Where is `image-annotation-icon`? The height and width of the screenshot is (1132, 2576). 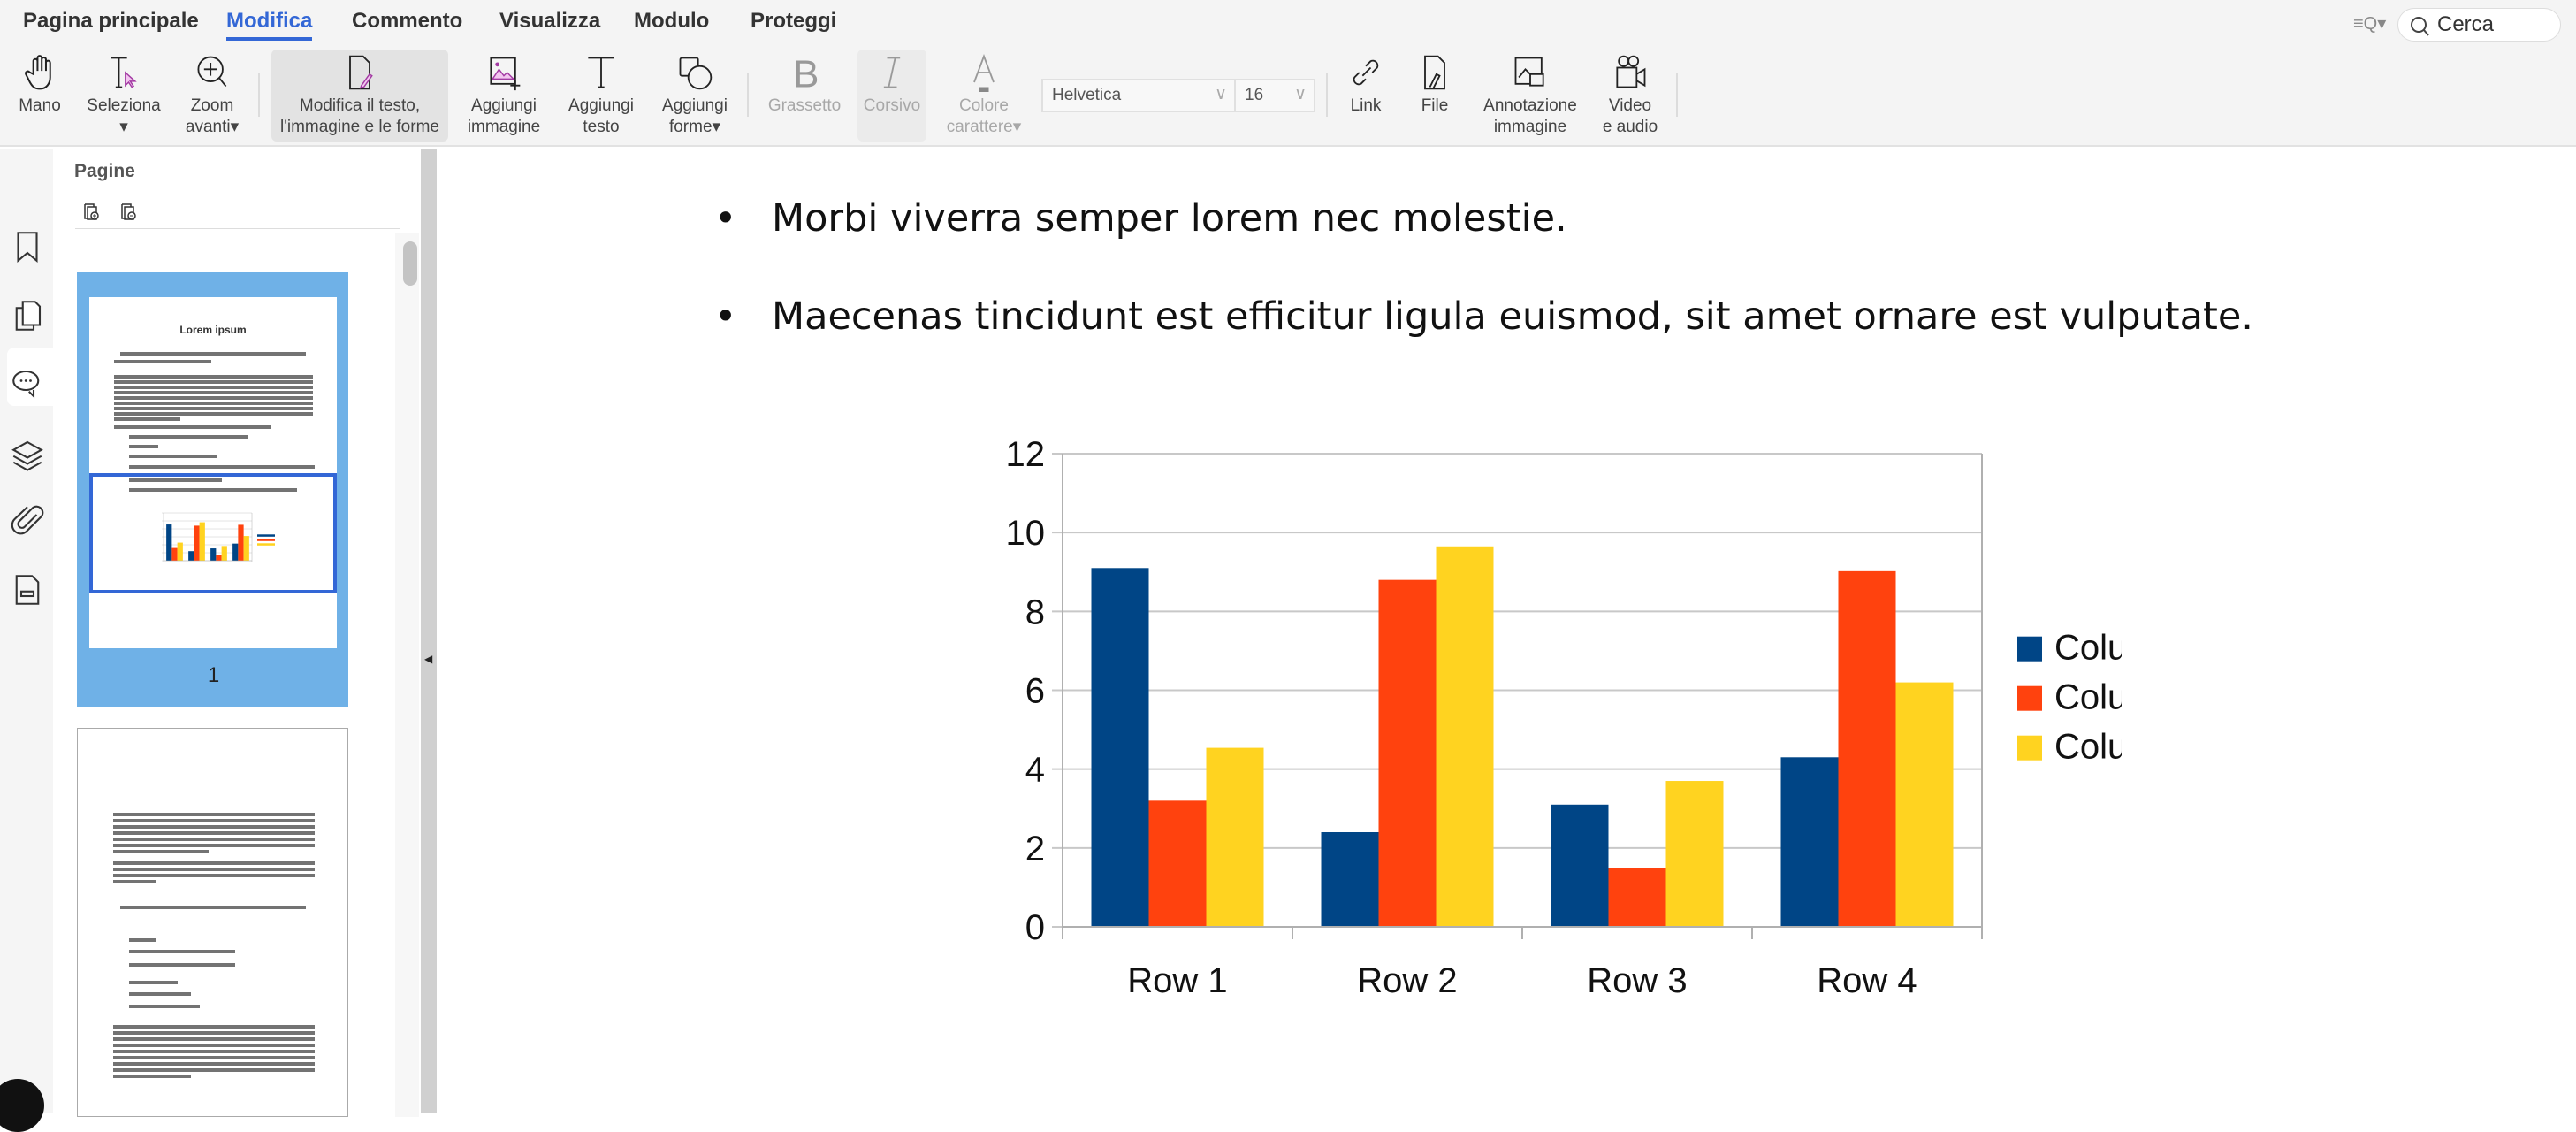
image-annotation-icon is located at coordinates (1529, 72).